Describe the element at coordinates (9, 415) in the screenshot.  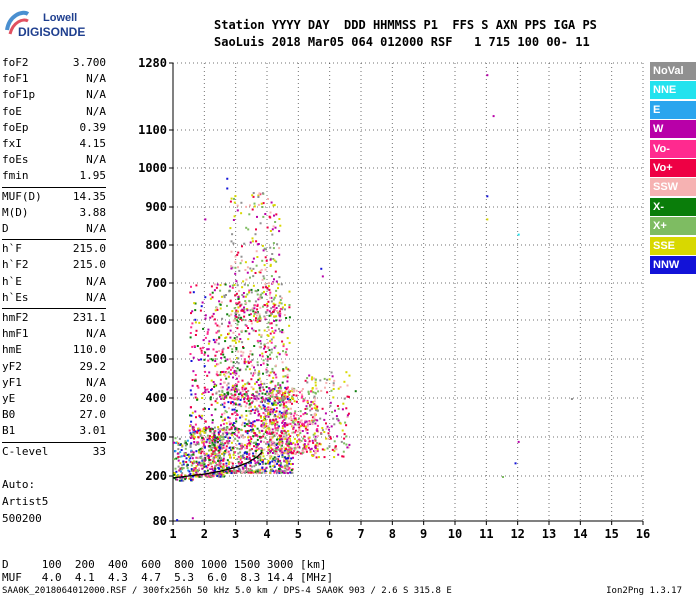
I see `param-name: B0` at that location.